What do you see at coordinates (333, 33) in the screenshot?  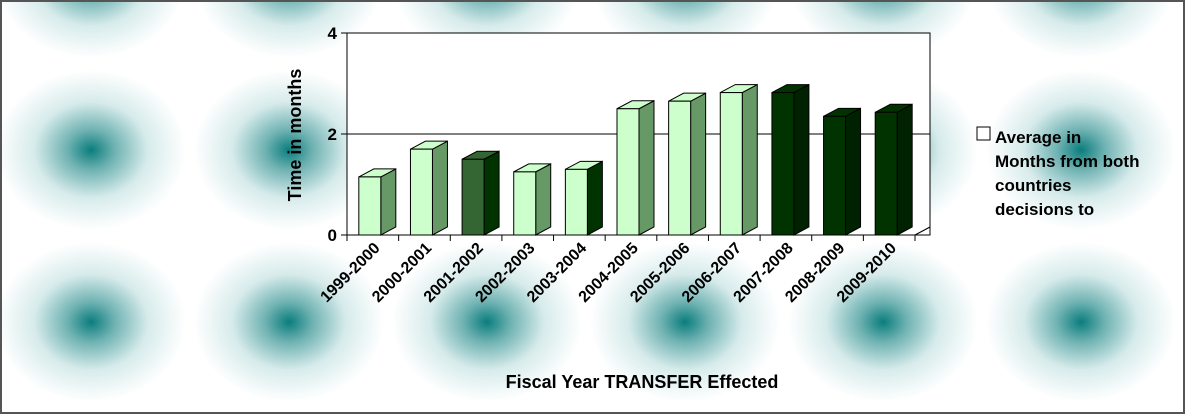 I see `y-tick-label: 4` at bounding box center [333, 33].